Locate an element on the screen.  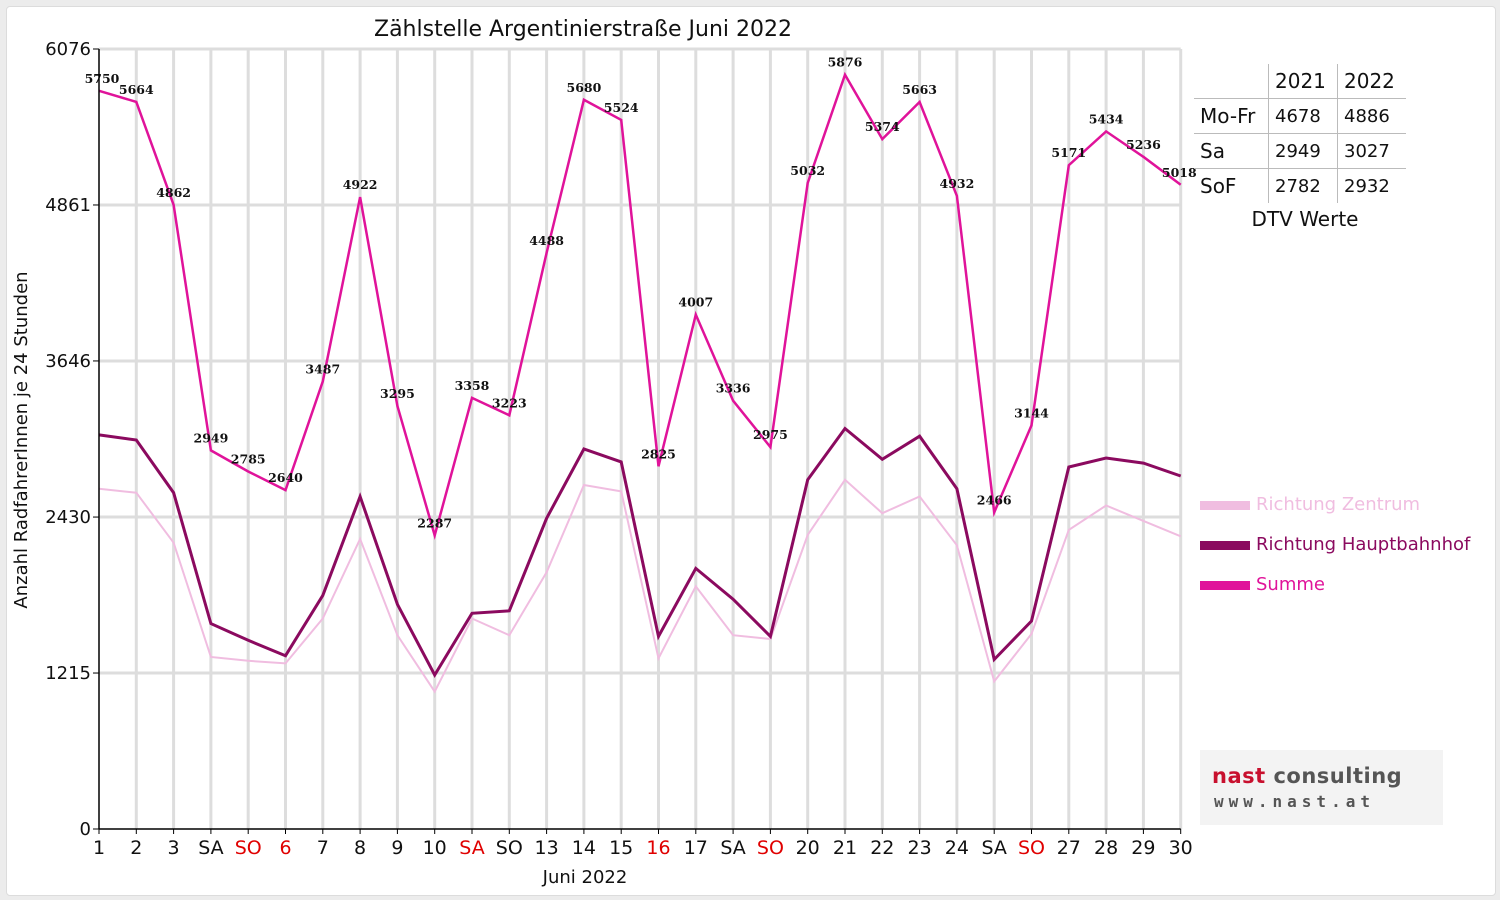
y-tick-label: 3646 is located at coordinates (68, 361).